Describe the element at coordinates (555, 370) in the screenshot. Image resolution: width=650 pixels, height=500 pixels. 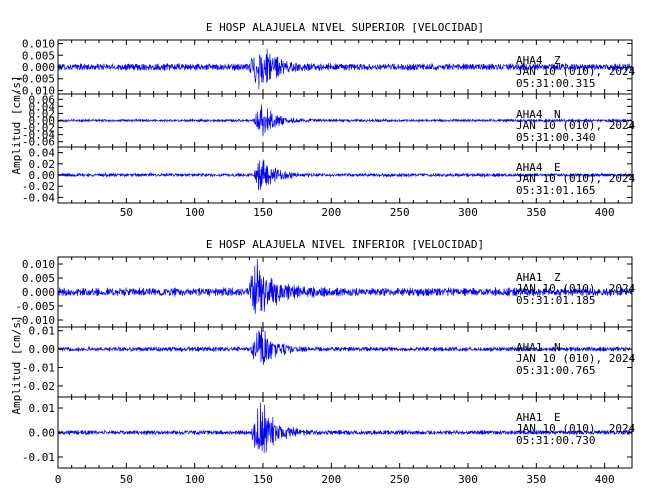
I see `record-time: 05:31:00.765` at that location.